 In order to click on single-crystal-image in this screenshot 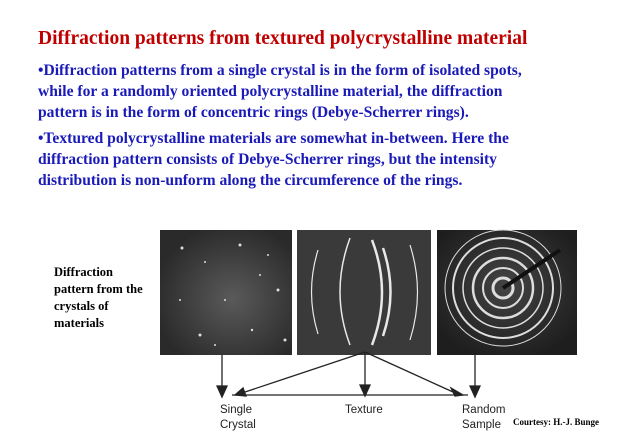, I will do `click(226, 292)`.